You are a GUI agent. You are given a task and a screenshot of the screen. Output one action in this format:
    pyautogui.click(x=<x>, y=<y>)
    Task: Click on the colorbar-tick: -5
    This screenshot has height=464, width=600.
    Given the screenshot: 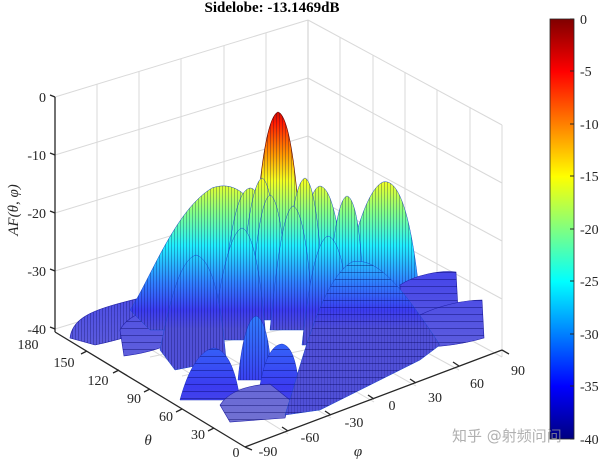 What is the action you would take?
    pyautogui.click(x=586, y=72)
    